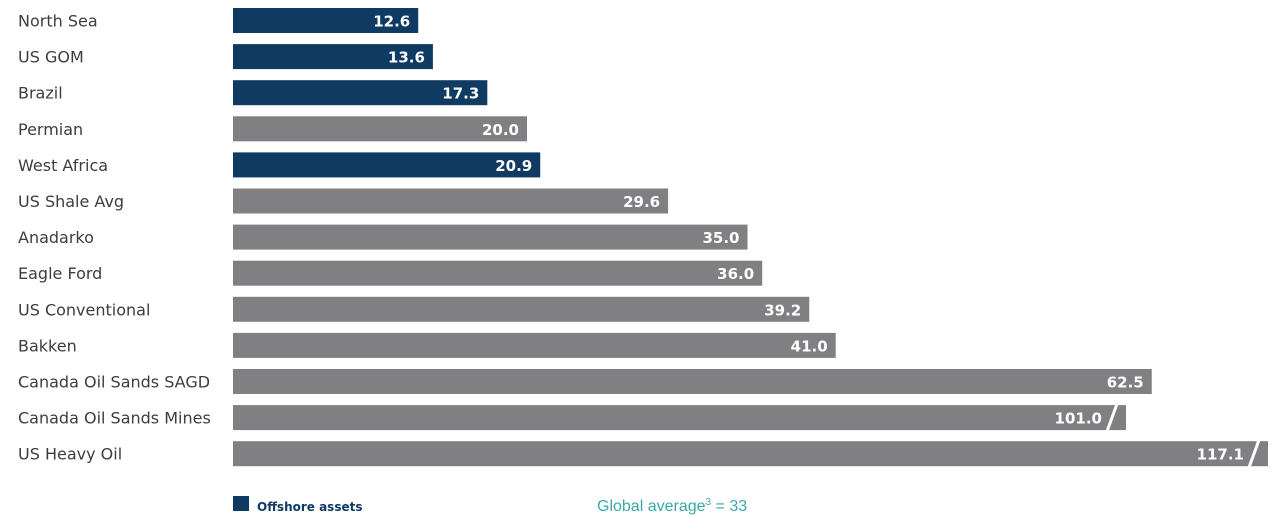 The width and height of the screenshot is (1281, 516). Describe the element at coordinates (460, 94) in the screenshot. I see `value-label-brazil: 17.3` at that location.